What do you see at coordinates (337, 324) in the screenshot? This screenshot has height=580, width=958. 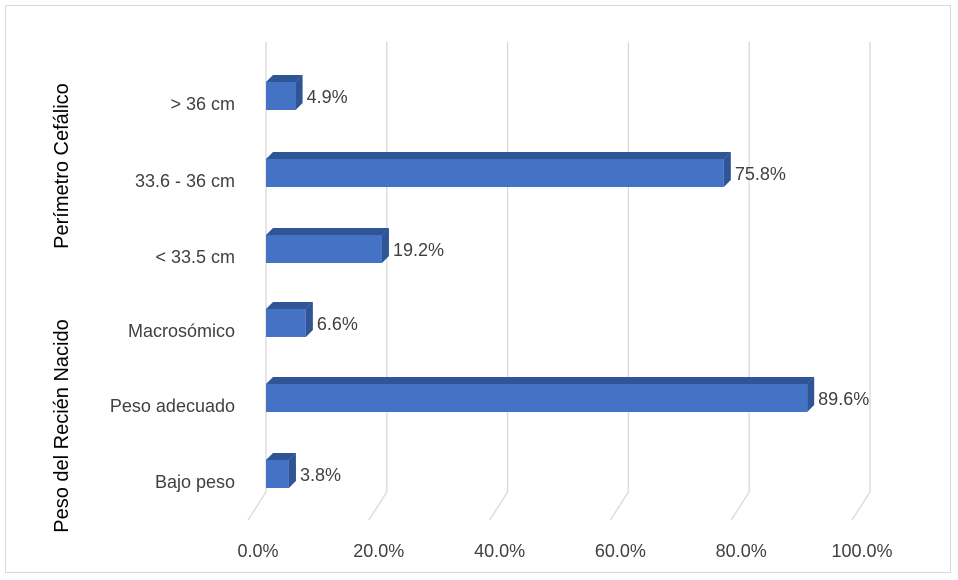 I see `data-label: 6.6%` at bounding box center [337, 324].